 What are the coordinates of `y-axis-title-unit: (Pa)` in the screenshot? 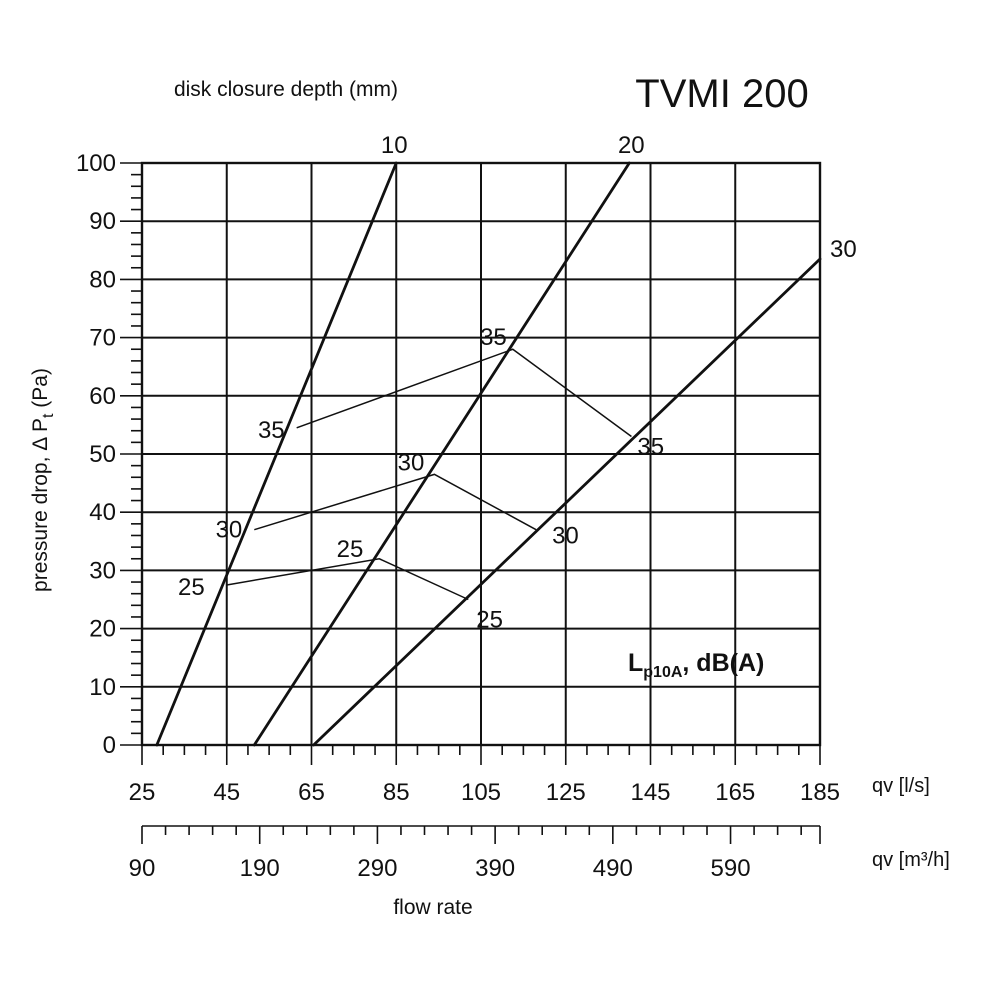 It's located at (40, 391).